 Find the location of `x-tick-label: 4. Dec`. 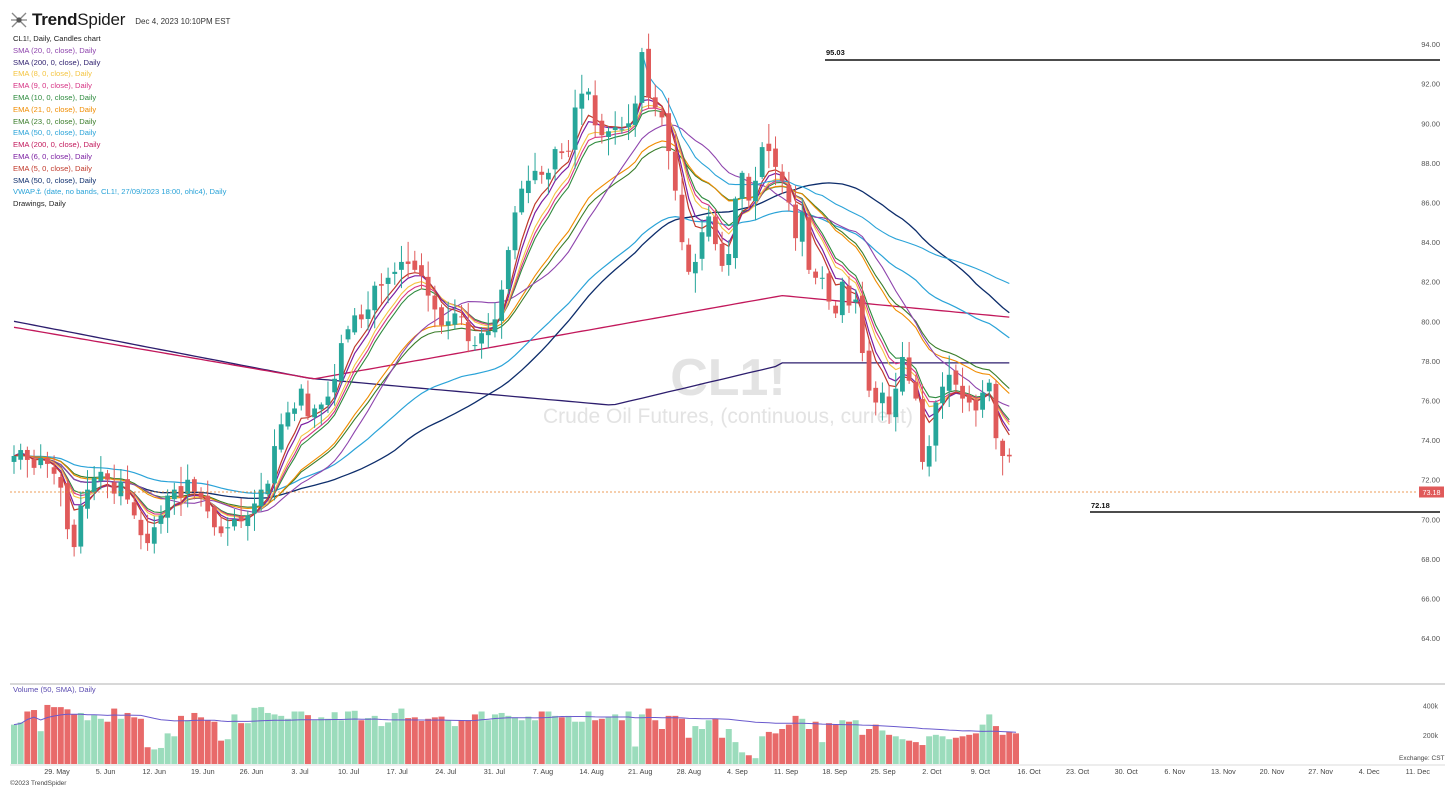

x-tick-label: 4. Dec is located at coordinates (1369, 771).